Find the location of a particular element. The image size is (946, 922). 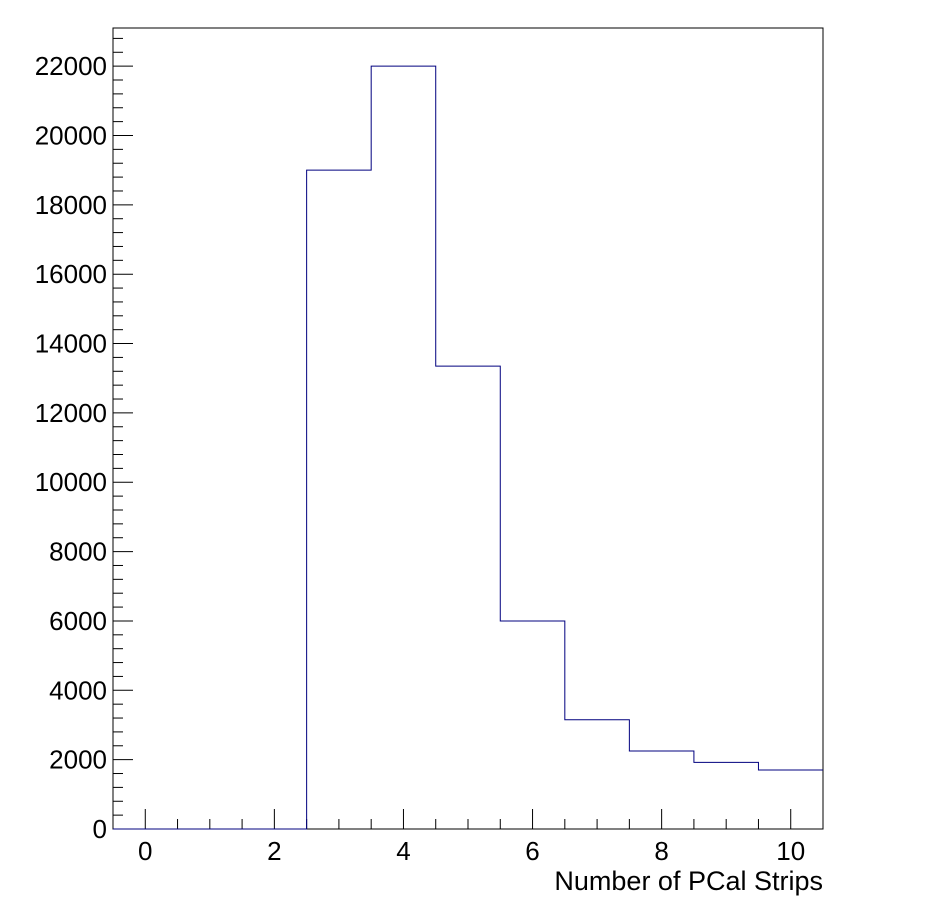

x-tick-label: 8 is located at coordinates (661, 851).